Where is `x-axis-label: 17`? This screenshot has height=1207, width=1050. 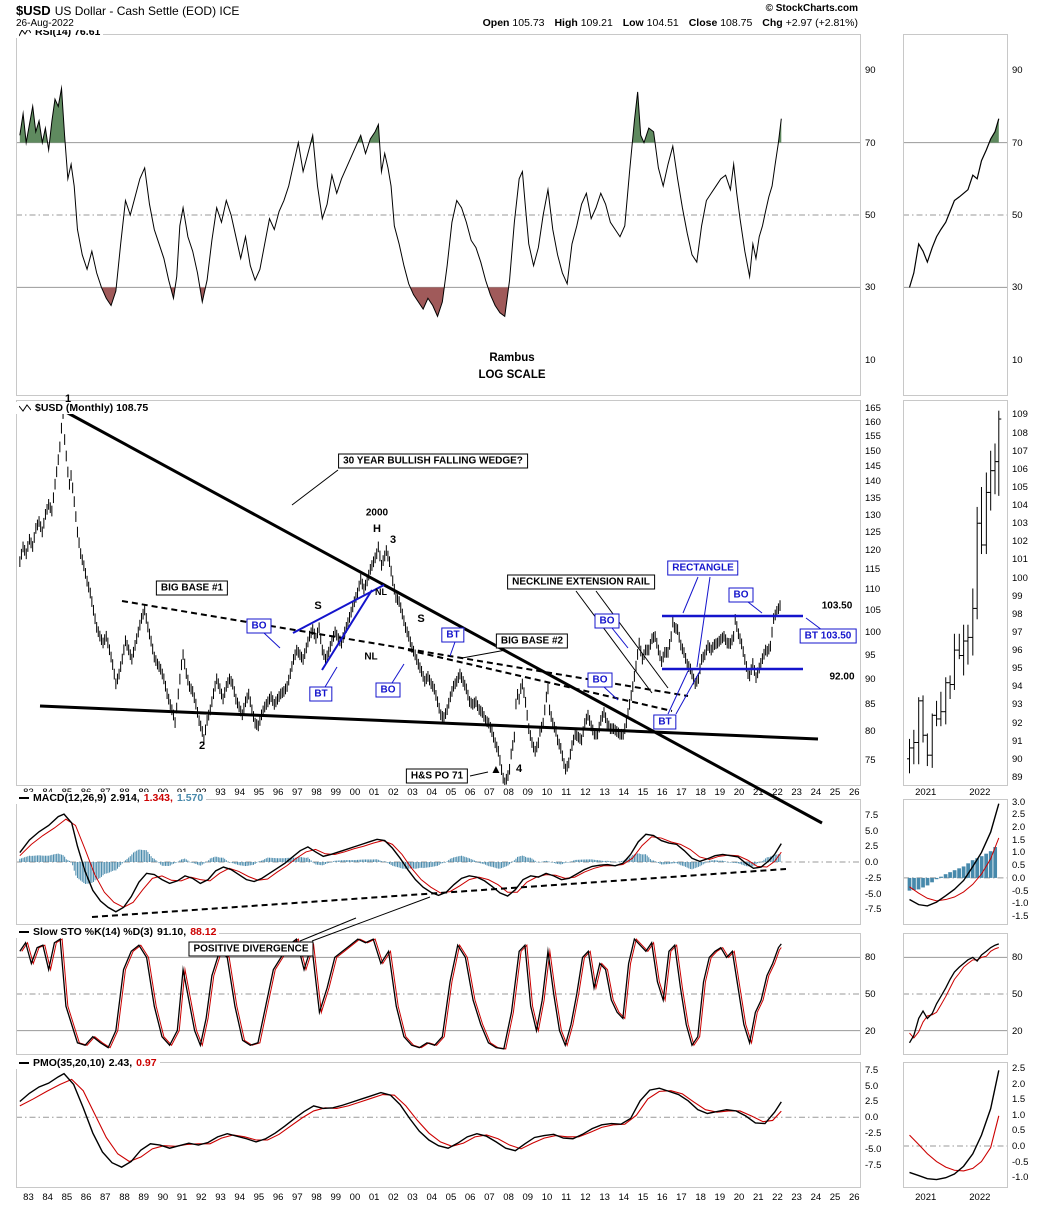
x-axis-label: 17 is located at coordinates (681, 1197).